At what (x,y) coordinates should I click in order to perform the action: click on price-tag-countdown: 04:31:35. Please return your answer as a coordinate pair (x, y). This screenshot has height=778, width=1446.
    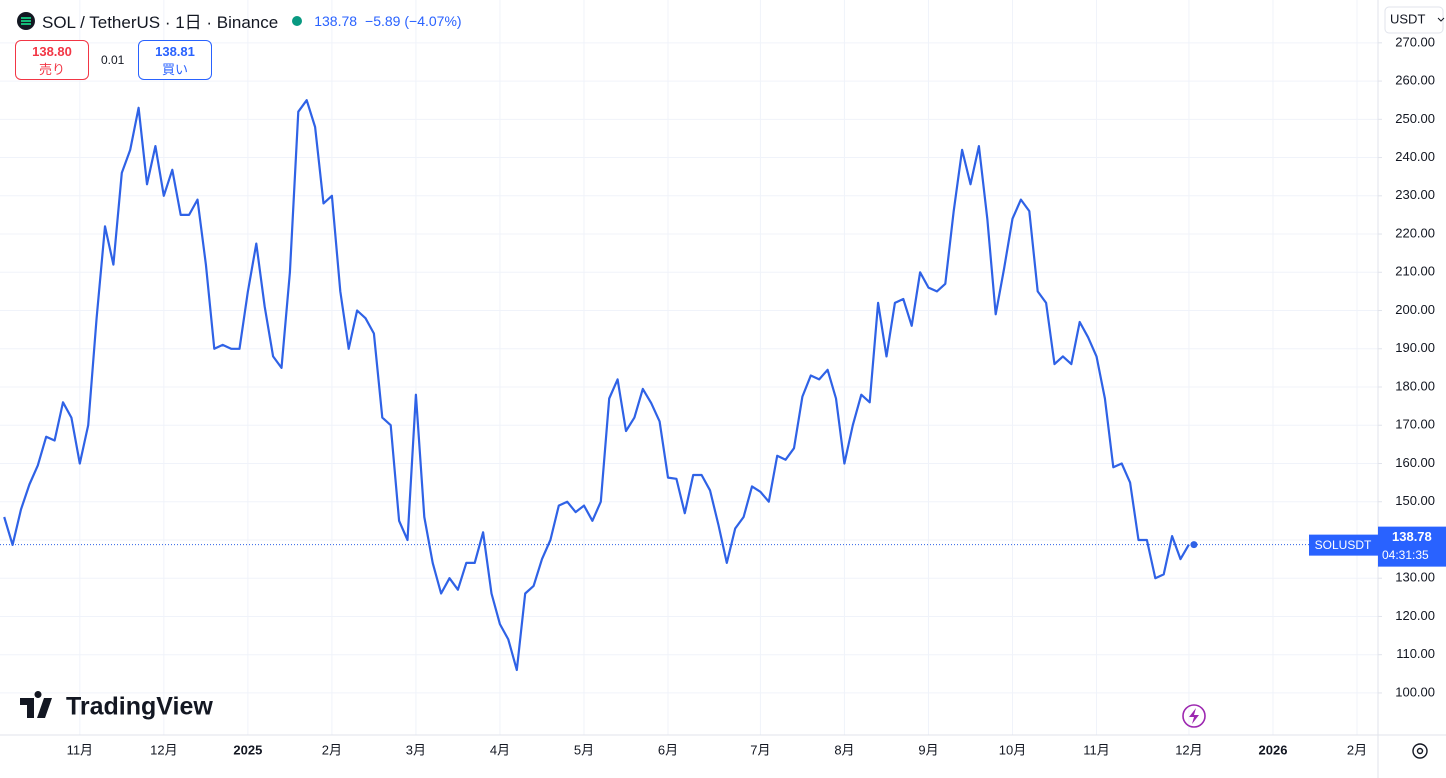
    Looking at the image, I should click on (1405, 555).